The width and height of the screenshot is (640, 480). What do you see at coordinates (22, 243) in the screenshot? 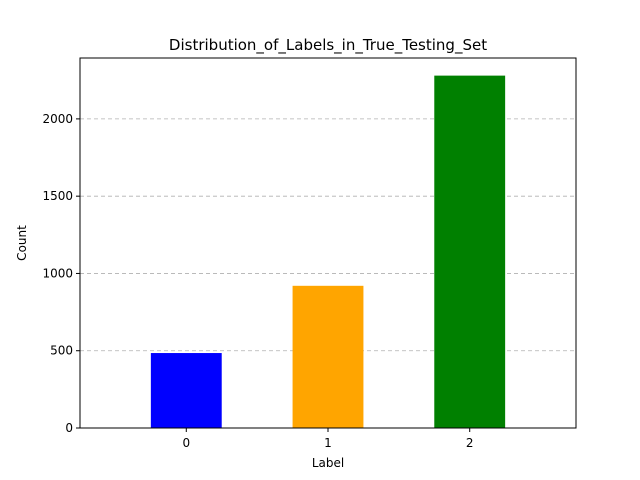
I see `y-axis-label: Count` at bounding box center [22, 243].